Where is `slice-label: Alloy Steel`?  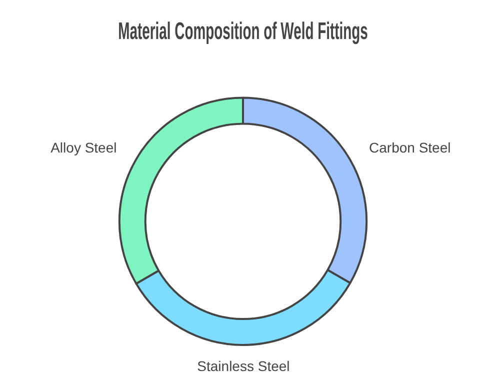 slice-label: Alloy Steel is located at coordinates (83, 148).